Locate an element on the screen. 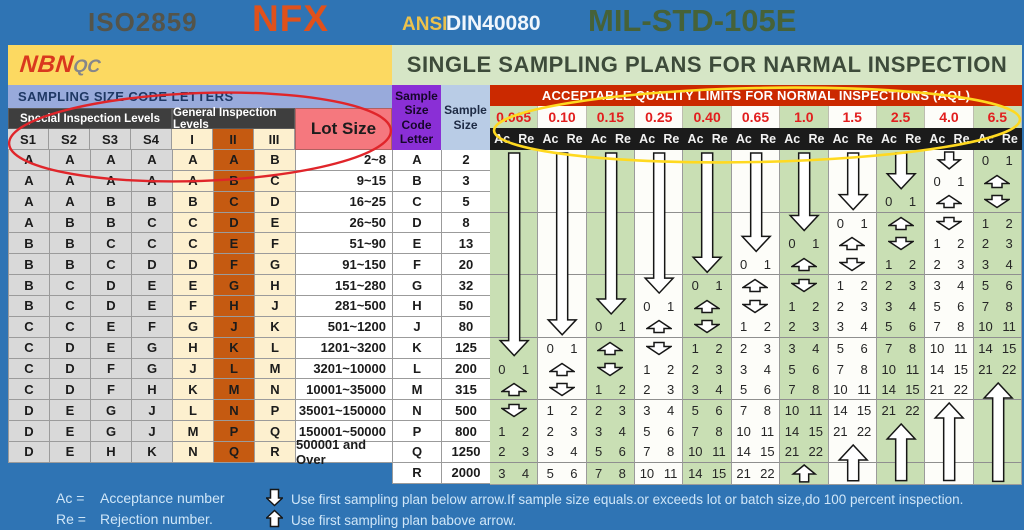 This screenshot has height=530, width=1024. aql-column-labels: 0.065 0.10 0.15 0.25 0.40 0.65 1.0 1.5 2.5 4.0 6.5 is located at coordinates (756, 117).